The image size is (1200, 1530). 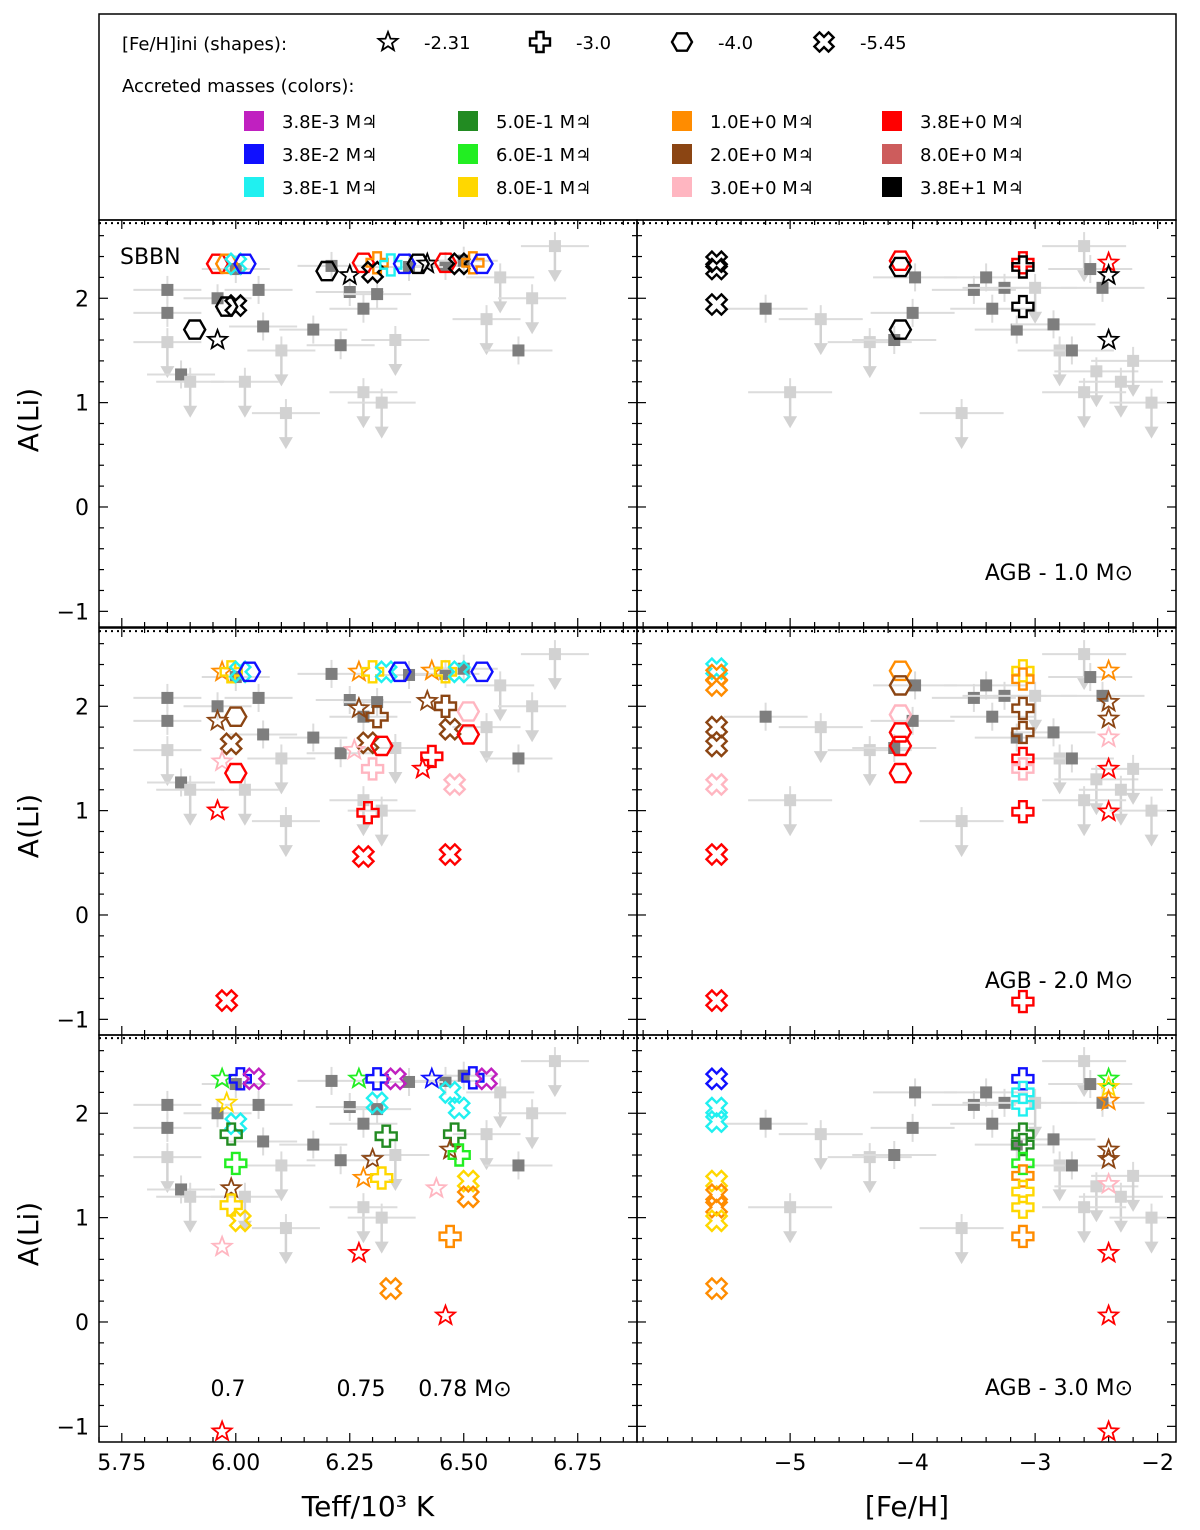 I want to click on legend-color-label: 1.0E+0 M♃, so click(x=762, y=122).